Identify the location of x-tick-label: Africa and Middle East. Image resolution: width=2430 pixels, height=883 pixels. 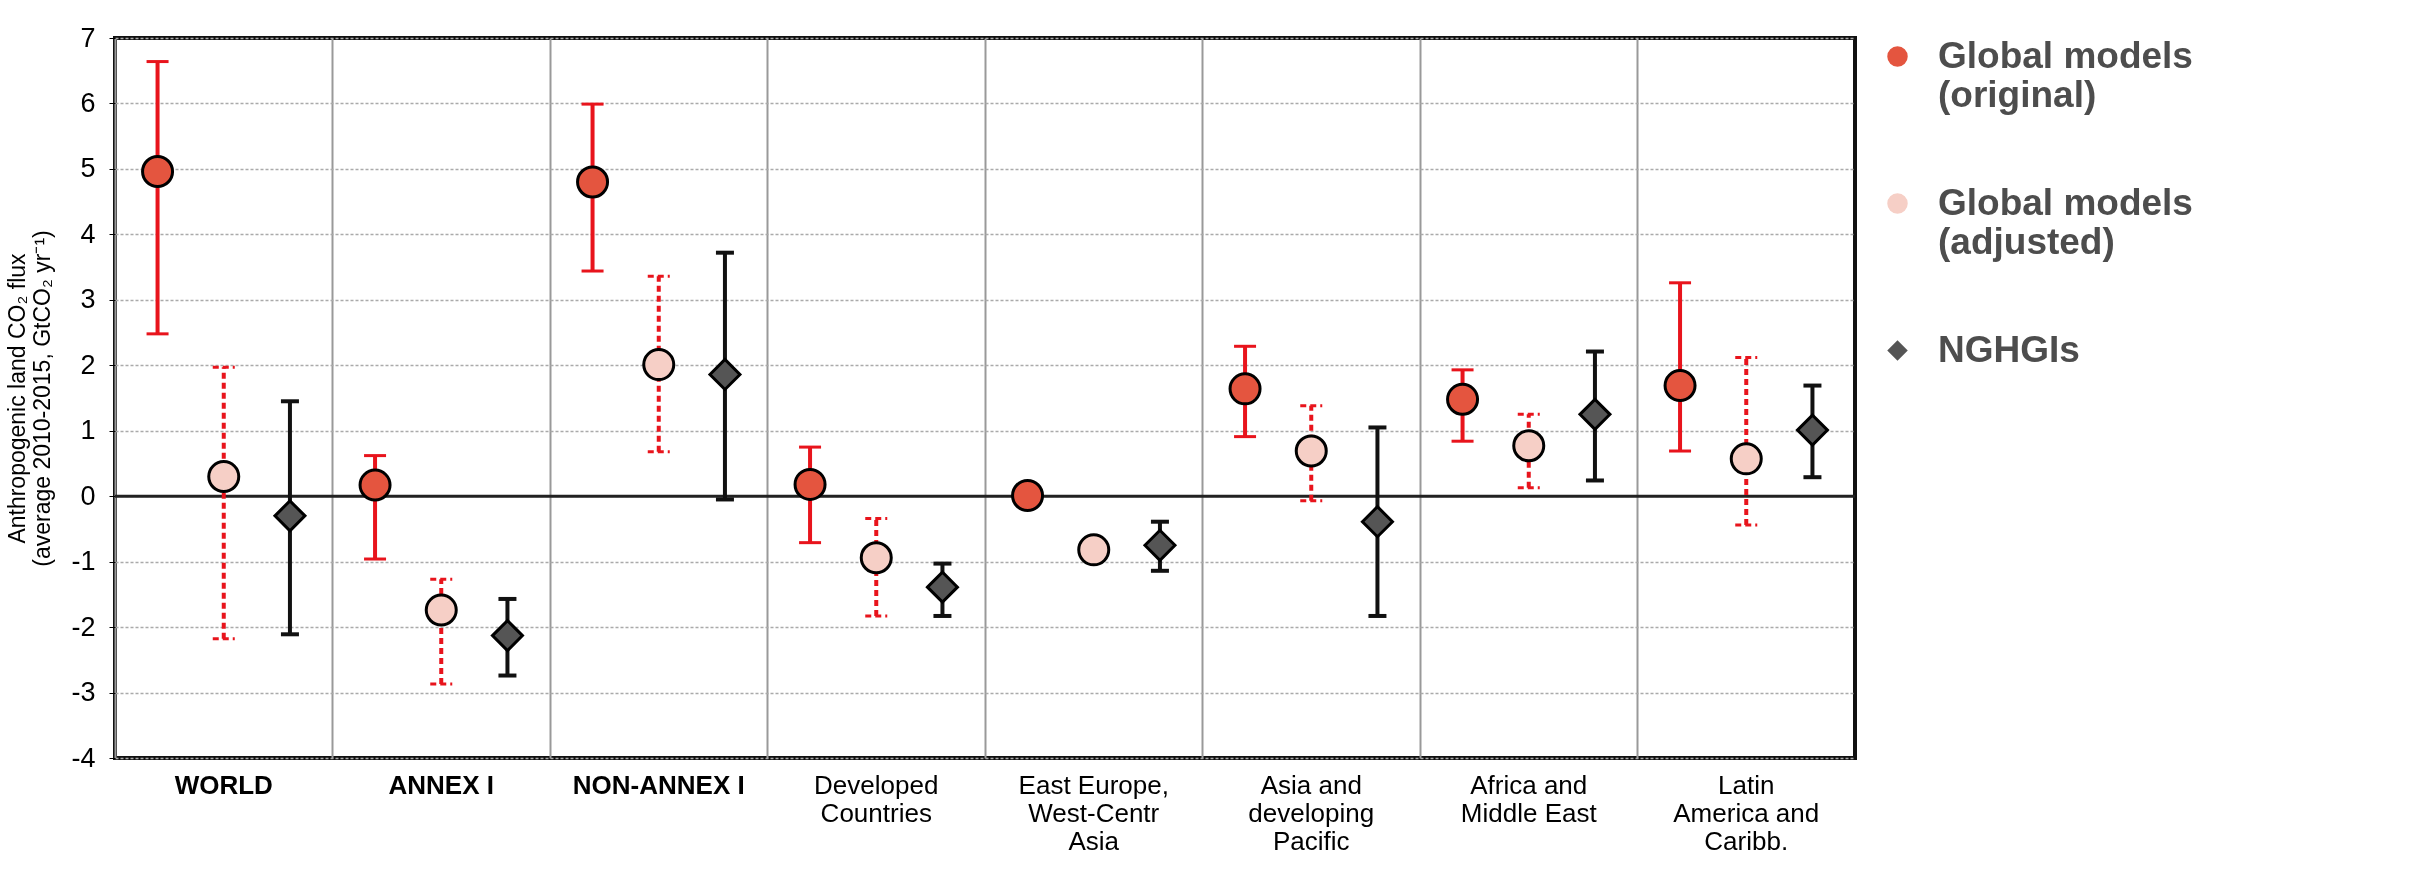
(1529, 798).